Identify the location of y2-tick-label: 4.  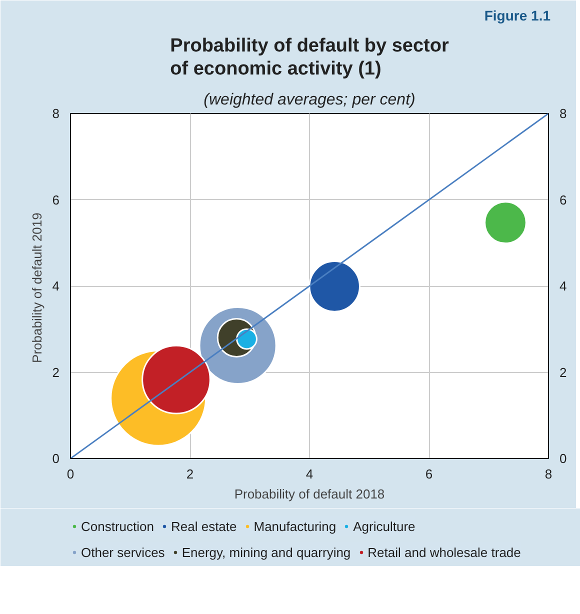
(563, 286).